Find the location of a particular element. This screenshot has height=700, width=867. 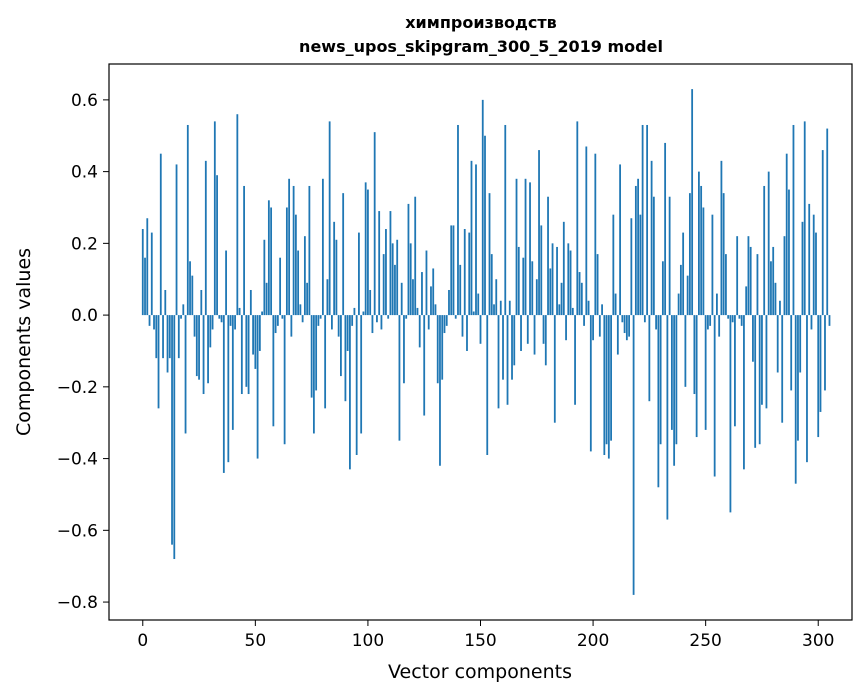

y-axis-label: Components values is located at coordinates (24, 342).